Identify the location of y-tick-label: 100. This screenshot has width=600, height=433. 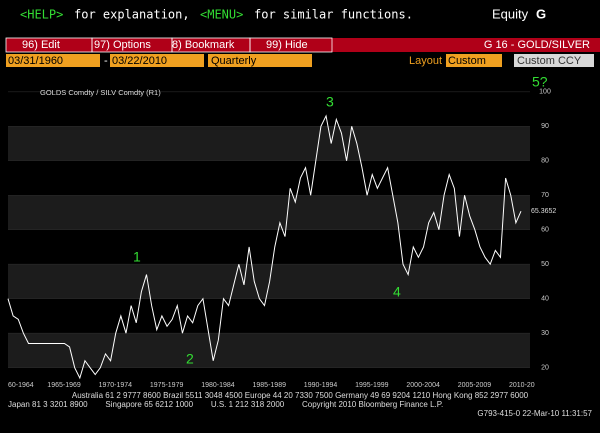
(545, 92).